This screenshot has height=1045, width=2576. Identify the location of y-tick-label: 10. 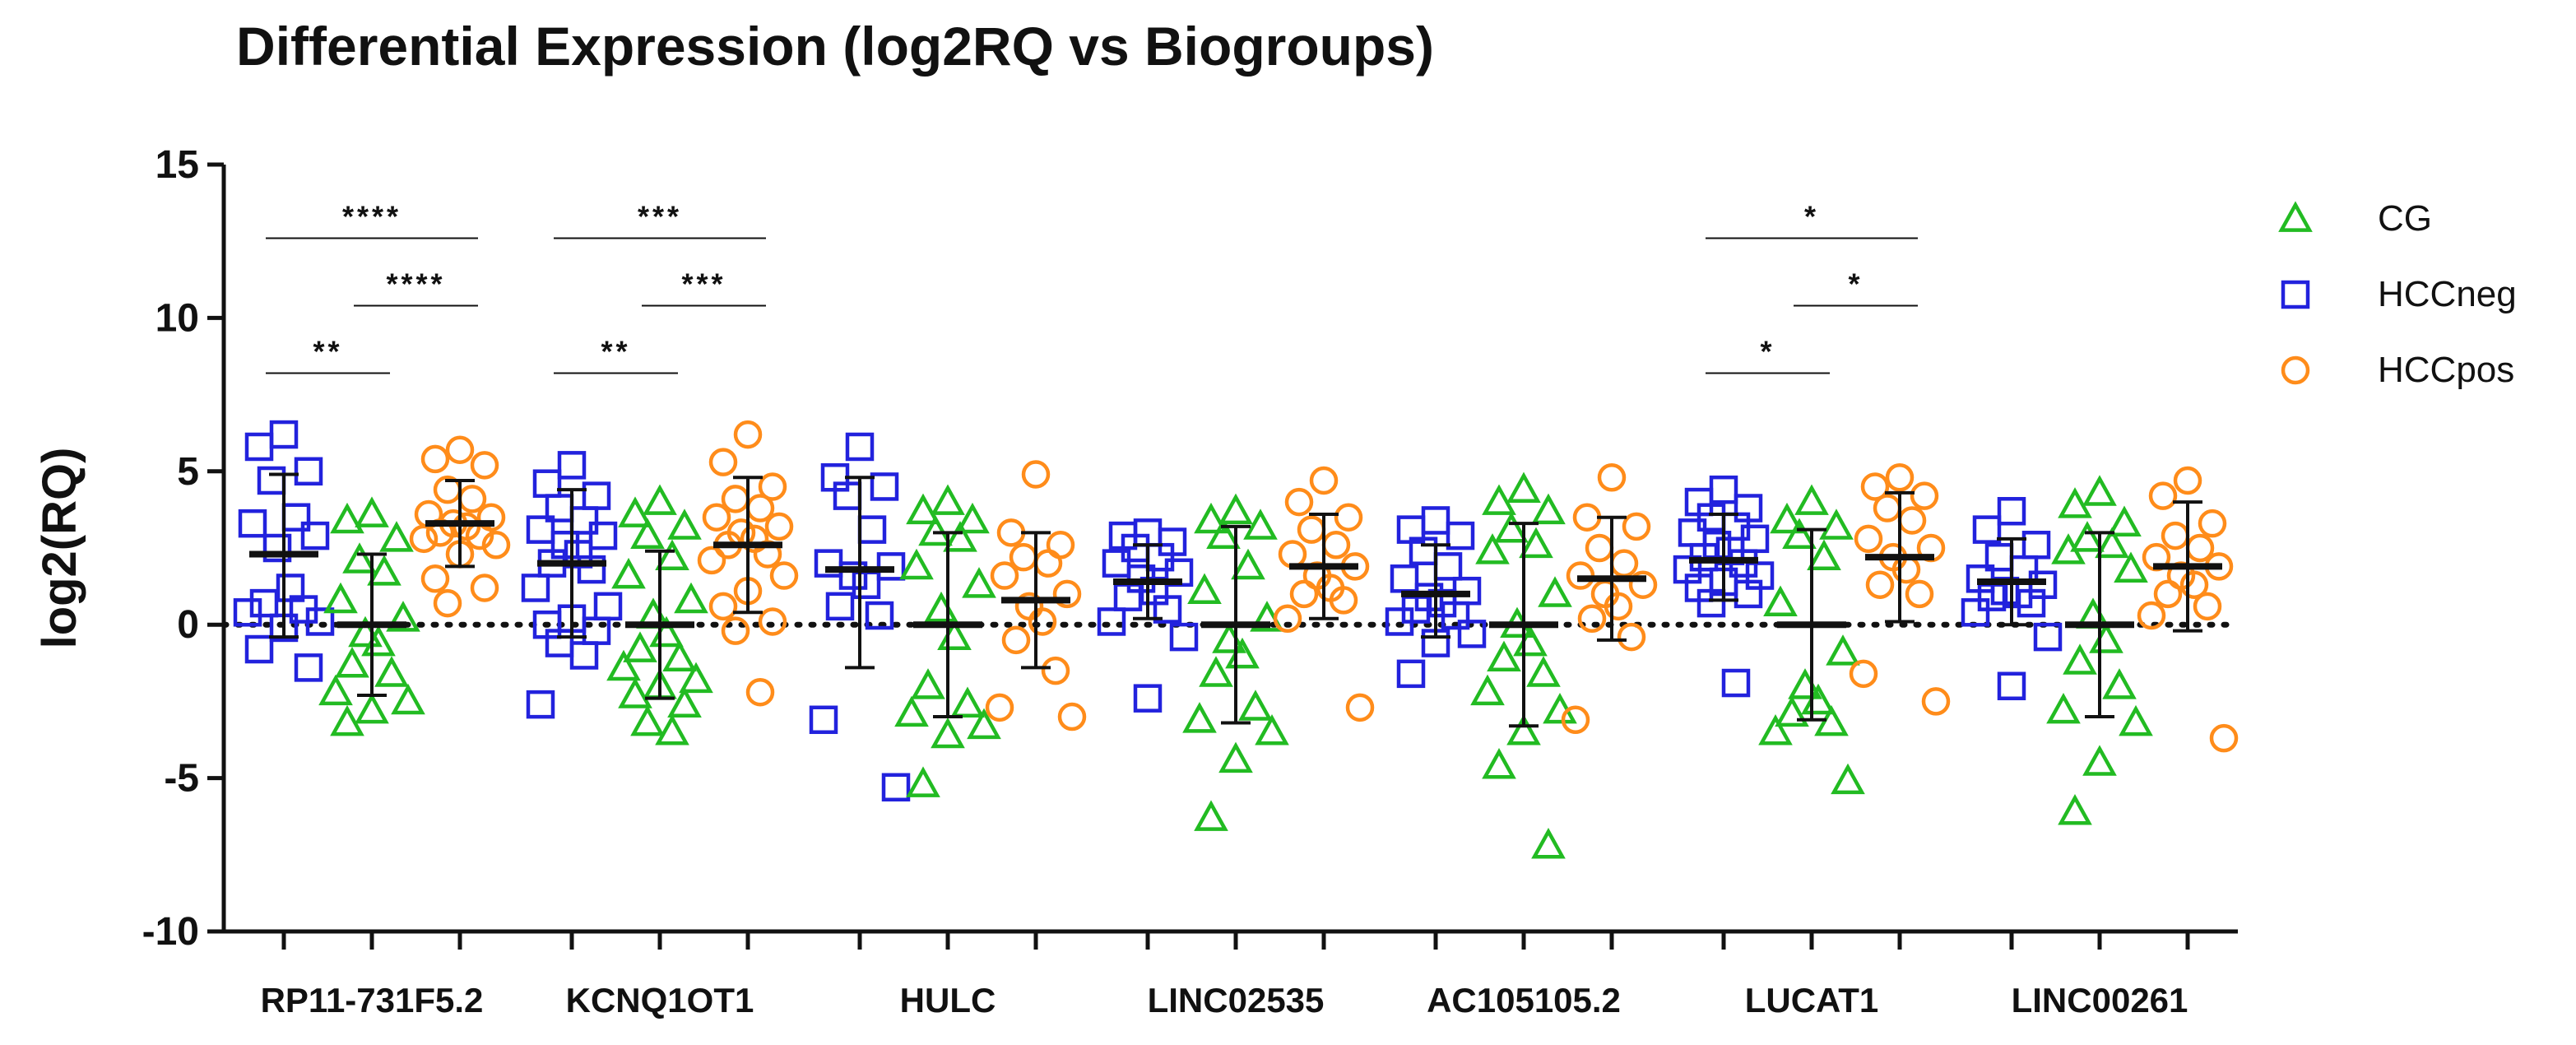
(177, 318).